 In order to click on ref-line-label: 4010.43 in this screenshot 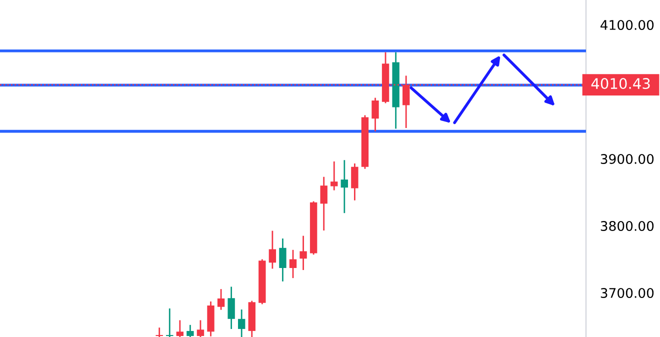, I will do `click(620, 84)`.